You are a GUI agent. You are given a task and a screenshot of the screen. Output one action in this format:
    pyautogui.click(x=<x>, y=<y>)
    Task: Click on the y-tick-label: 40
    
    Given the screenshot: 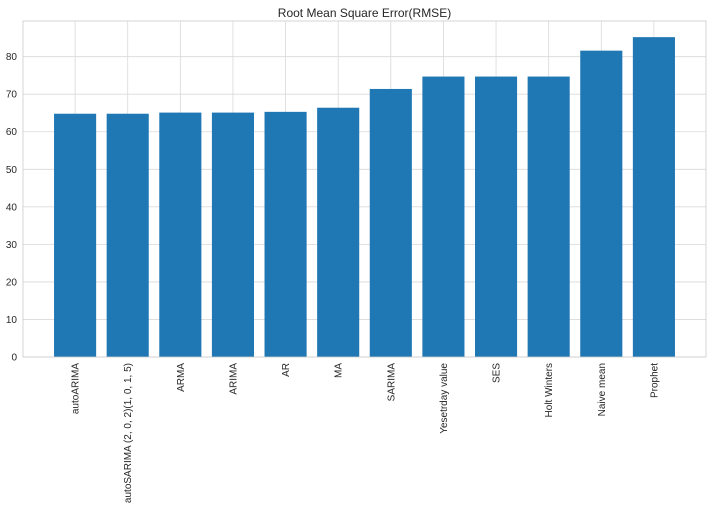 What is the action you would take?
    pyautogui.click(x=12, y=207)
    